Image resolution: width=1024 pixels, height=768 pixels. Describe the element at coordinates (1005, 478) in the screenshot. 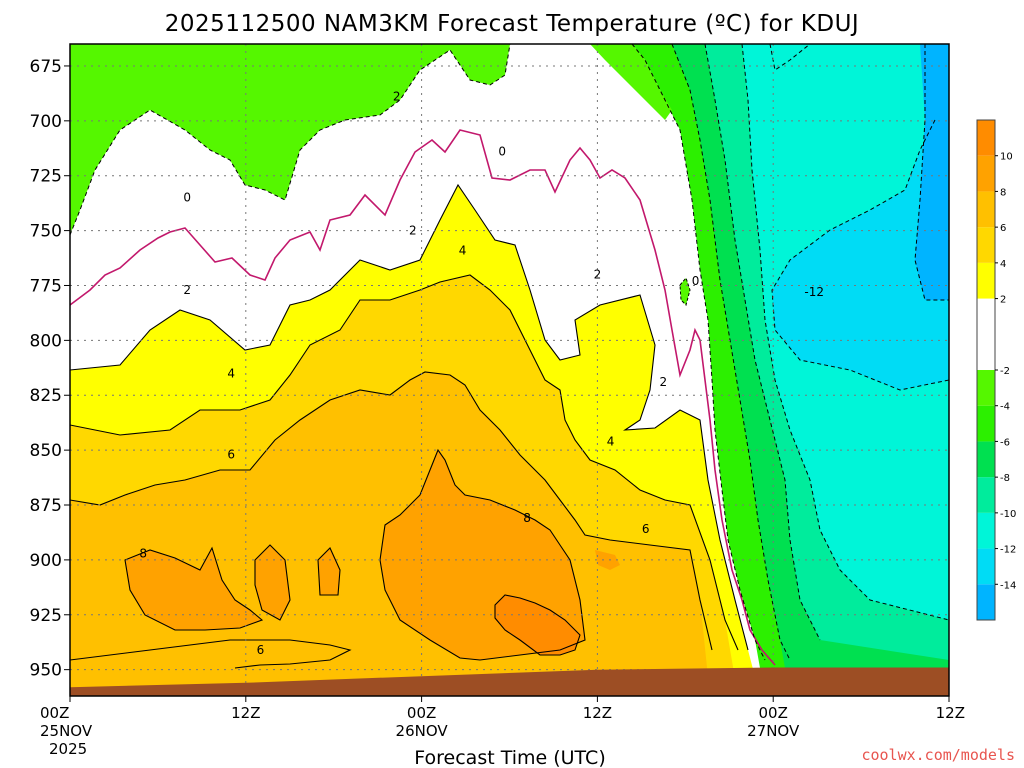

I see `colorbar-tick-label: -8` at that location.